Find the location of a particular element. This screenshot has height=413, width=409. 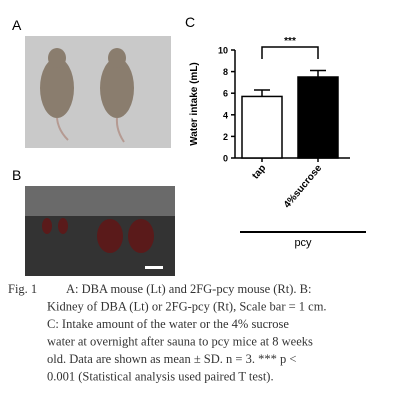

group-label: pcy is located at coordinates (303, 243).